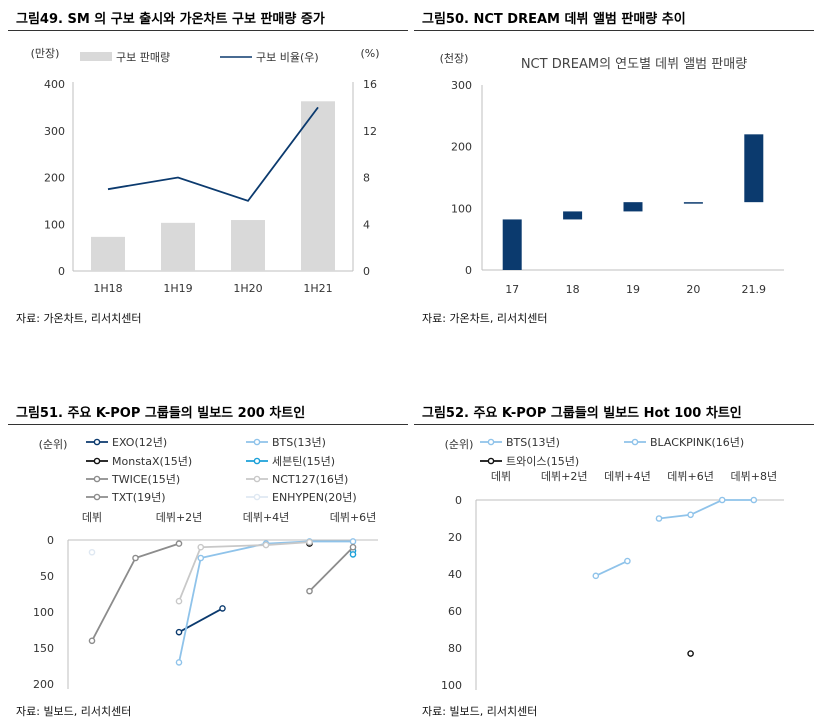 This screenshot has height=722, width=820. Describe the element at coordinates (754, 289) in the screenshot. I see `x-tick-label: 21.9` at that location.